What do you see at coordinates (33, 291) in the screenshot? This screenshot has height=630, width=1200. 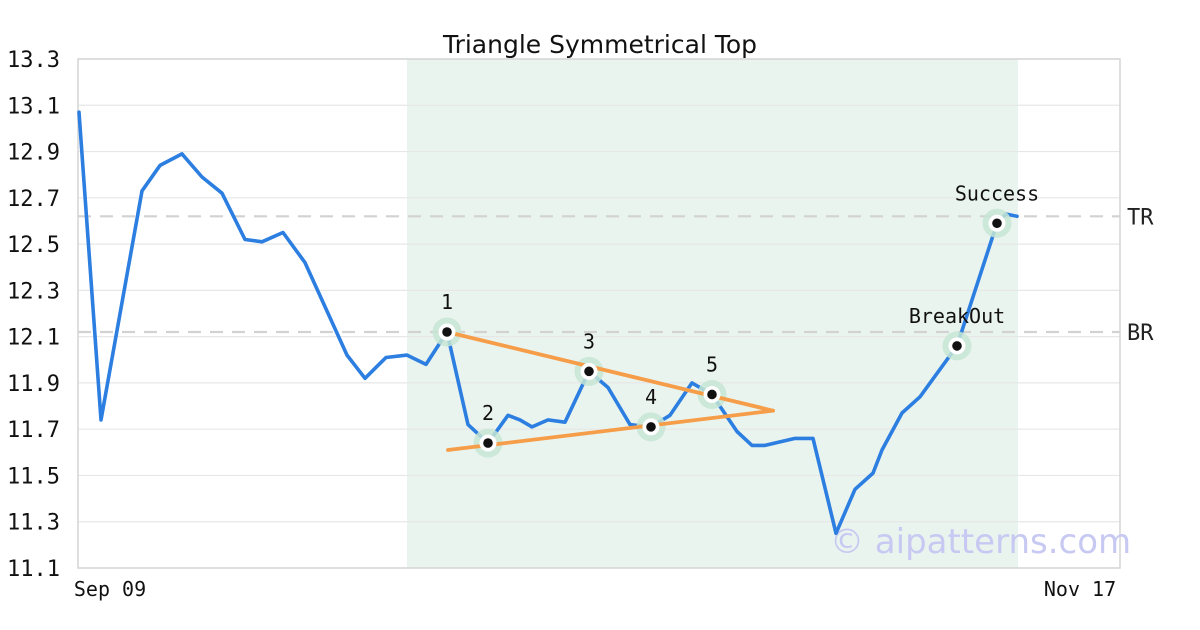 I see `y-tick-label: 12.3` at bounding box center [33, 291].